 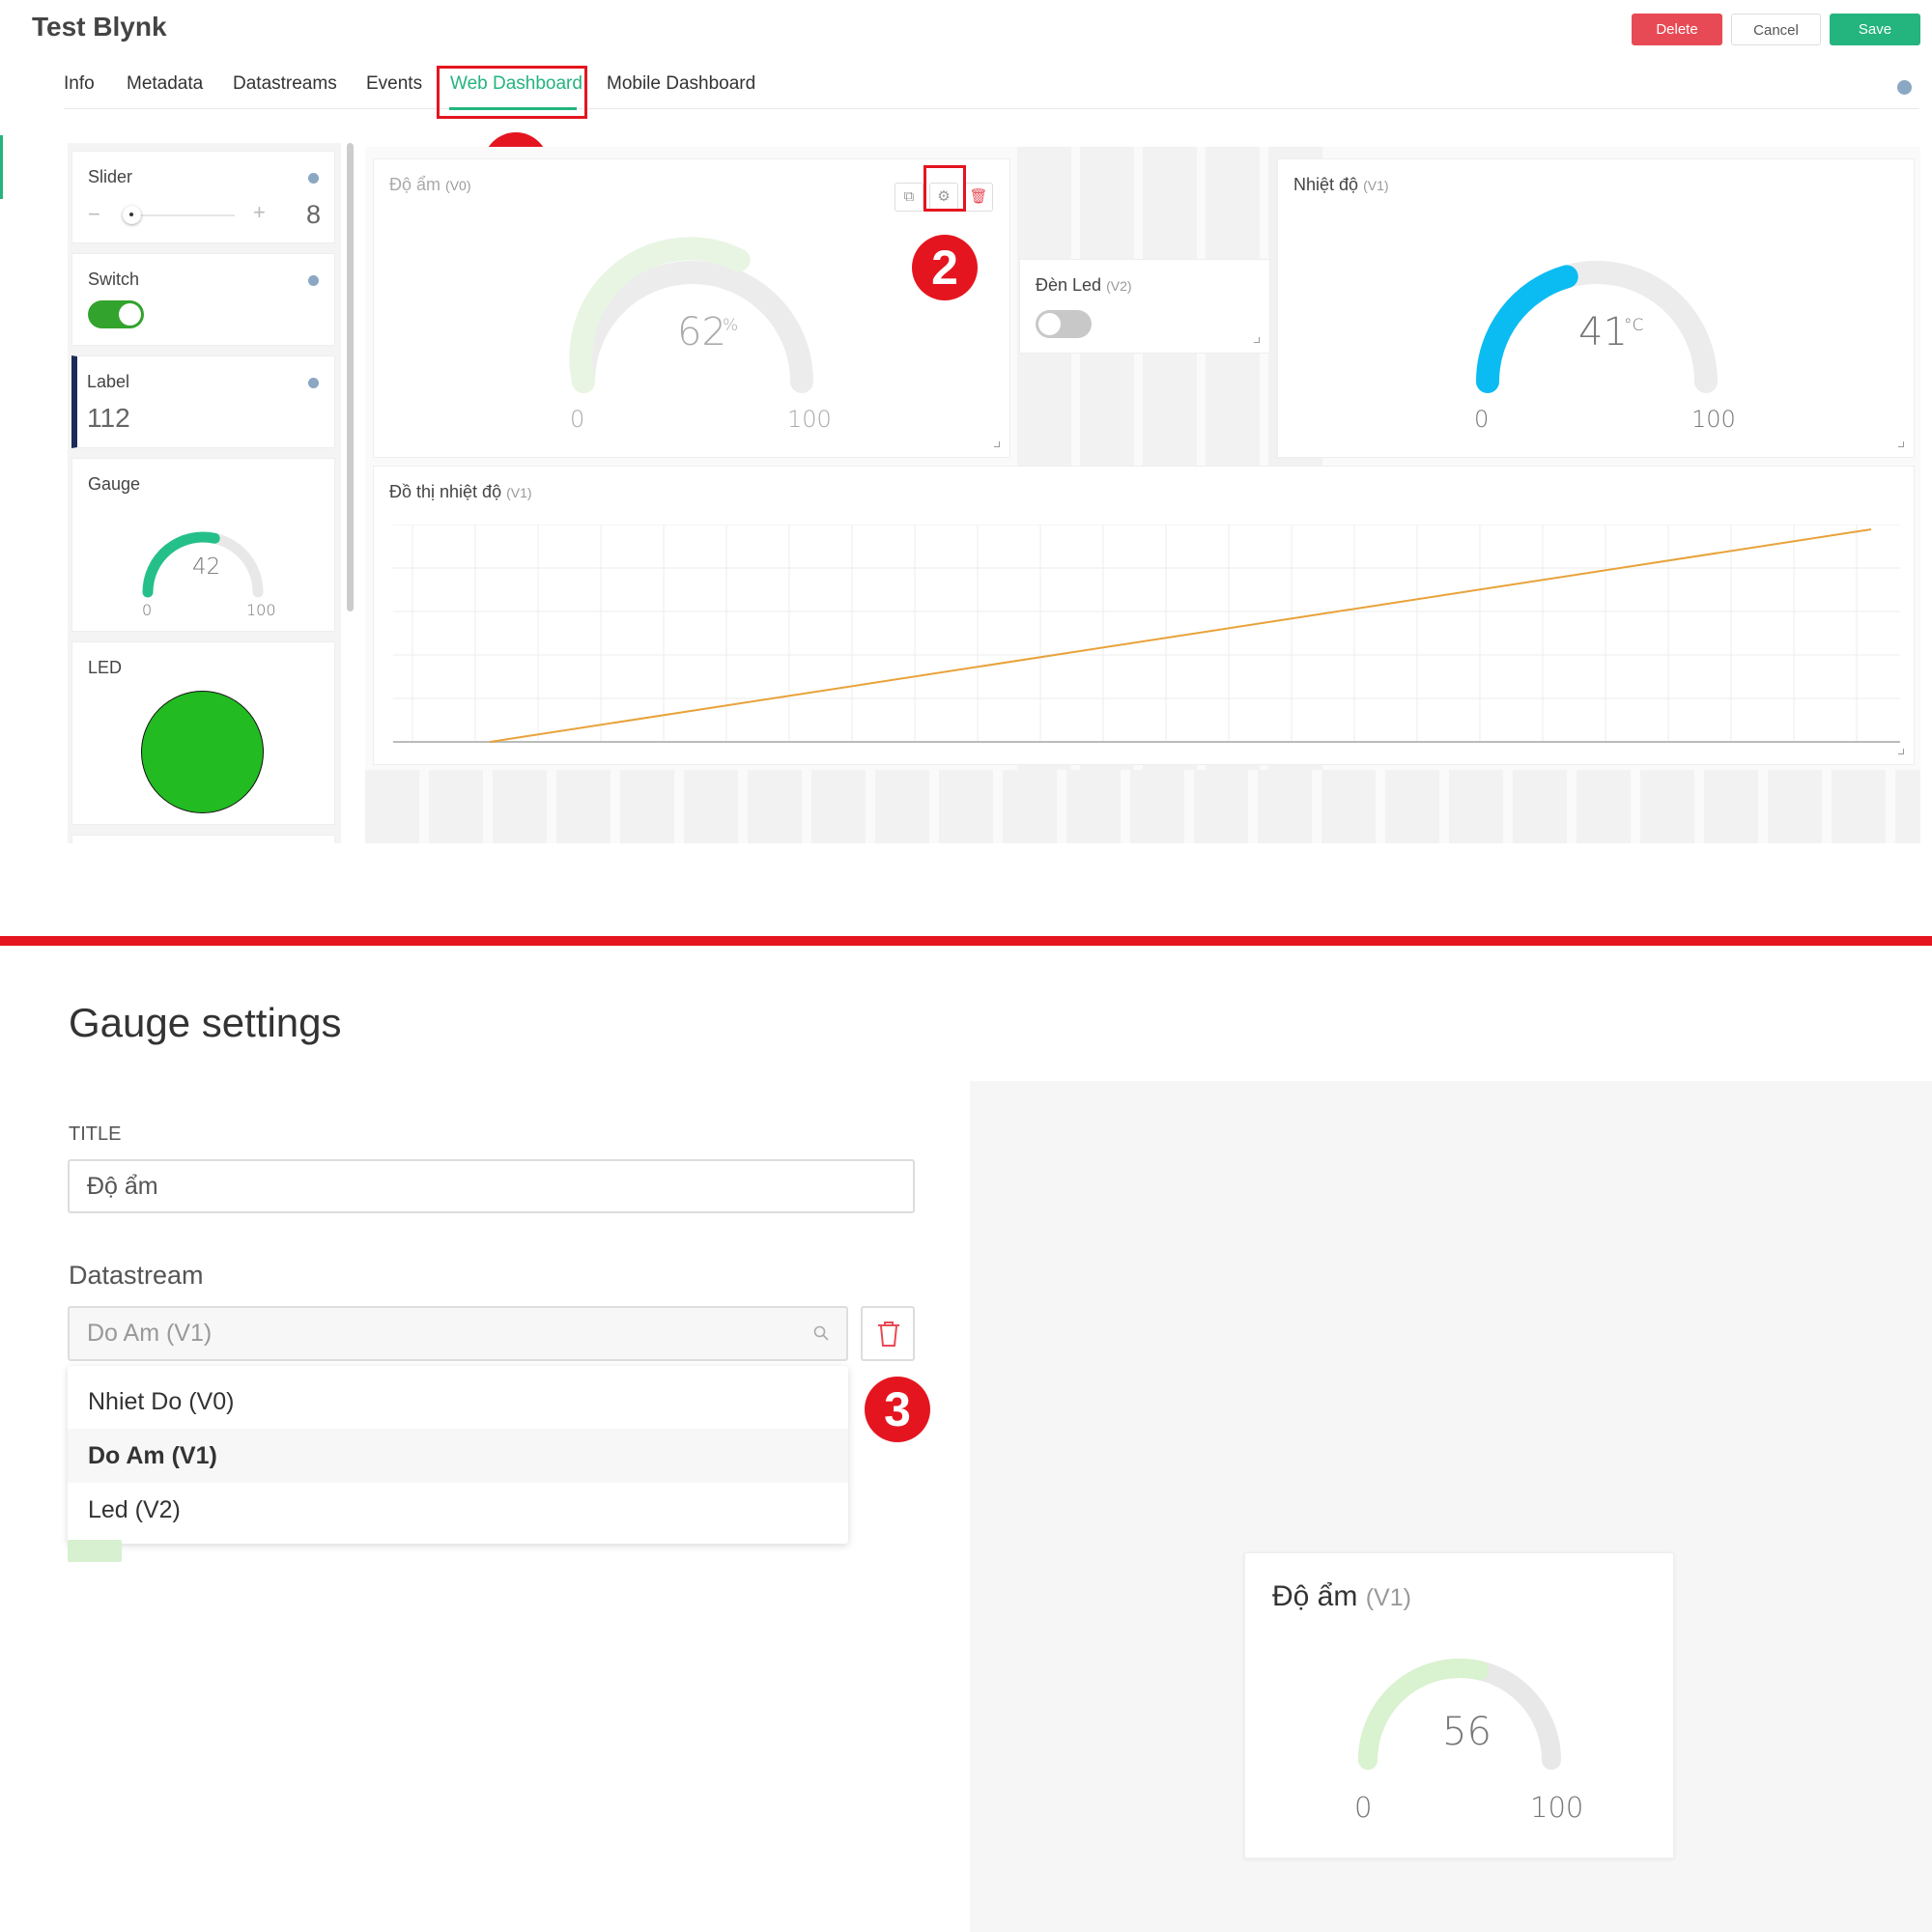 I want to click on search-icon, so click(x=821, y=1333).